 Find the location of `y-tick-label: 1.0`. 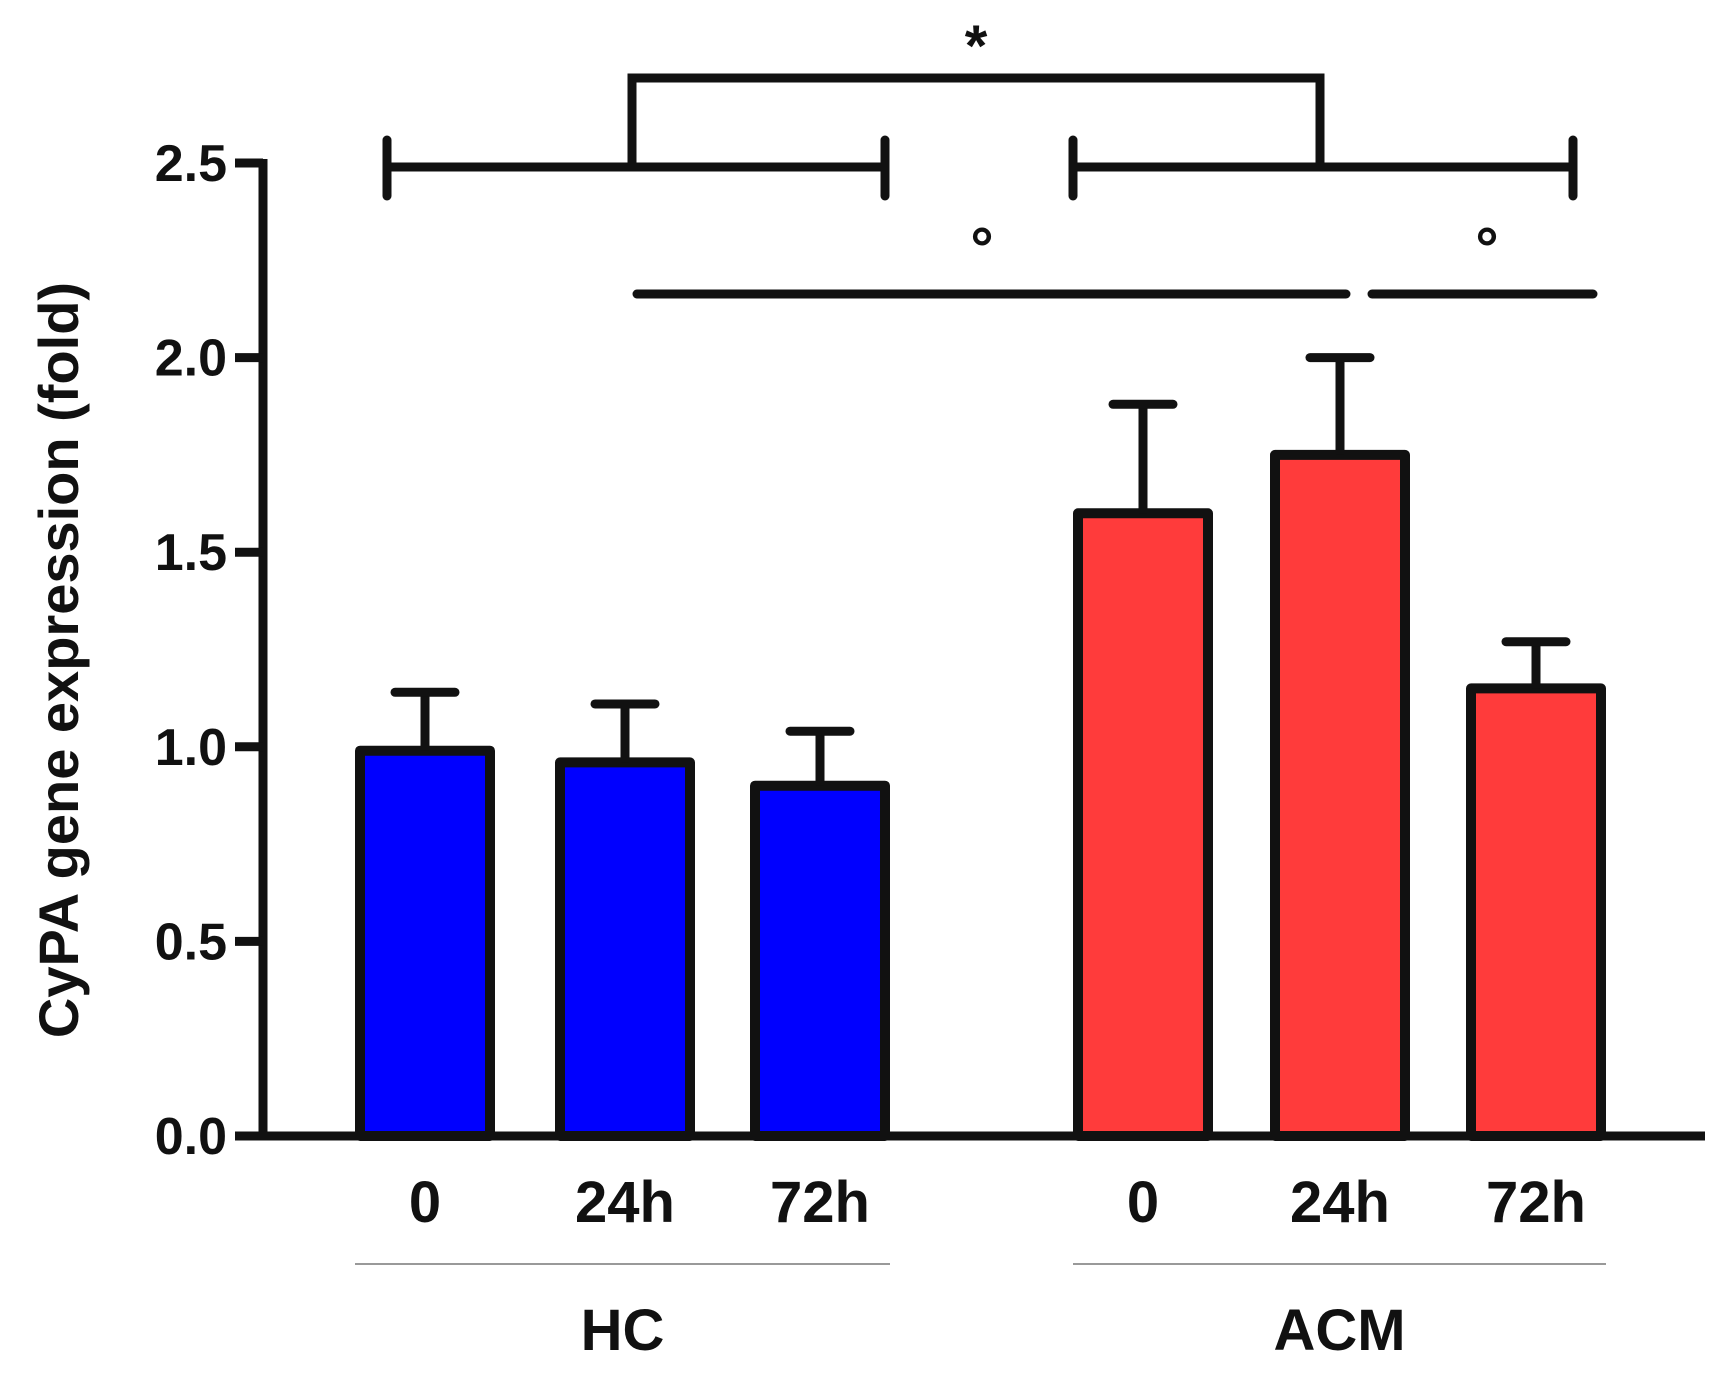

y-tick-label: 1.0 is located at coordinates (191, 748).